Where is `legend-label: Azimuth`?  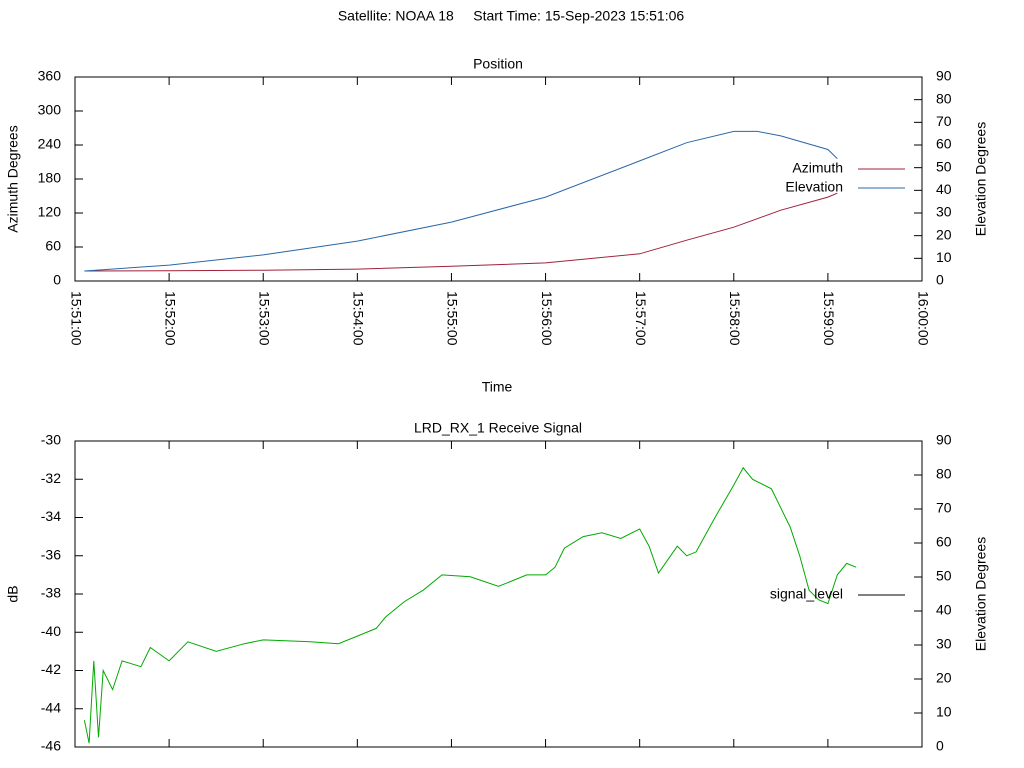 legend-label: Azimuth is located at coordinates (817, 168).